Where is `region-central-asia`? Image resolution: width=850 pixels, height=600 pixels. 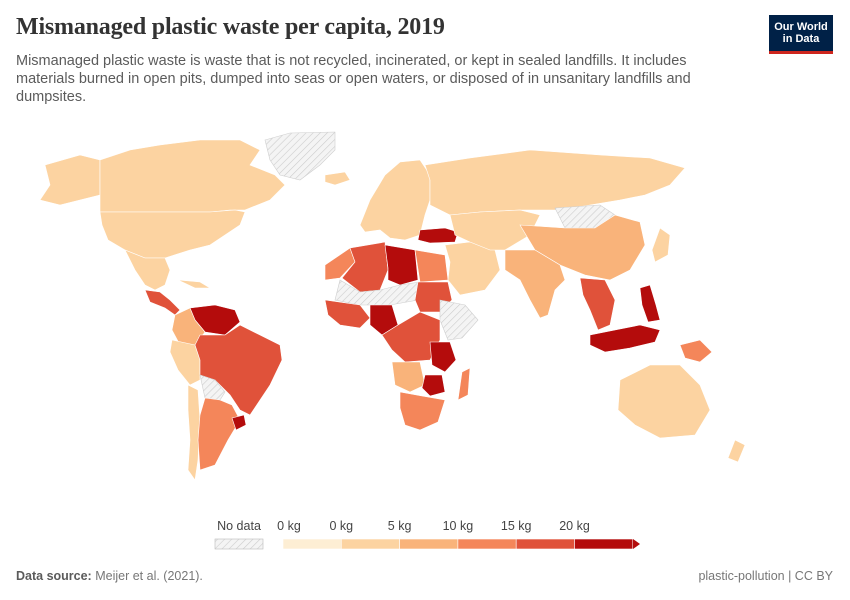 region-central-asia is located at coordinates (495, 230).